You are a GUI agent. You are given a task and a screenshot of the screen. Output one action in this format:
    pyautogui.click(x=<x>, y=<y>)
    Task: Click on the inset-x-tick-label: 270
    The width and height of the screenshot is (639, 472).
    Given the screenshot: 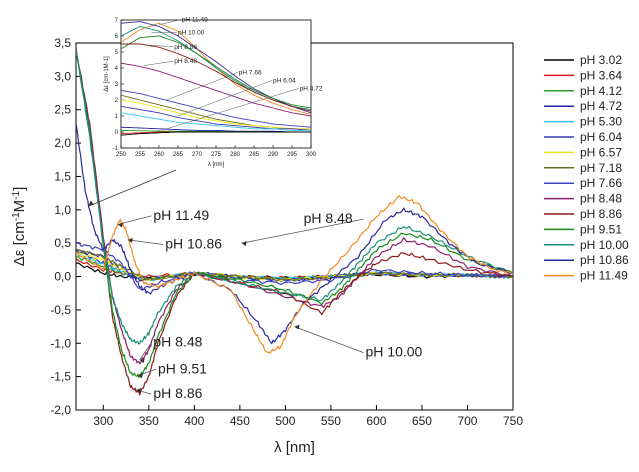 What is the action you would take?
    pyautogui.click(x=197, y=155)
    